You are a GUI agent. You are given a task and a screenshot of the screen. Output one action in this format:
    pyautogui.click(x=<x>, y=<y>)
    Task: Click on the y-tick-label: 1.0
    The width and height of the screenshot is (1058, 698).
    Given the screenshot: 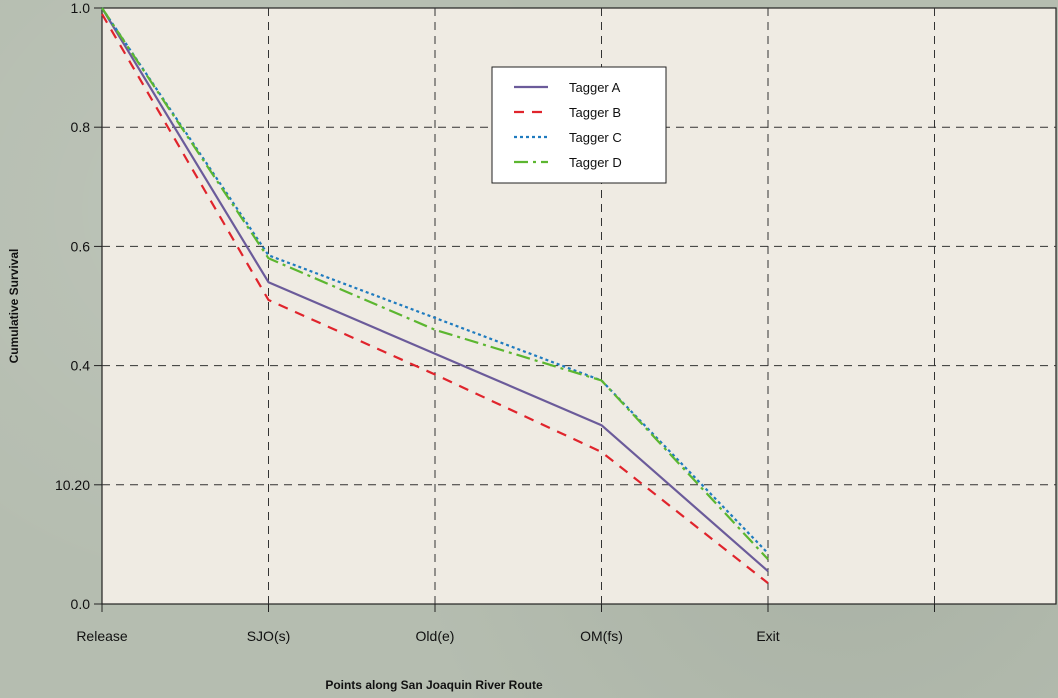 What is the action you would take?
    pyautogui.click(x=81, y=8)
    